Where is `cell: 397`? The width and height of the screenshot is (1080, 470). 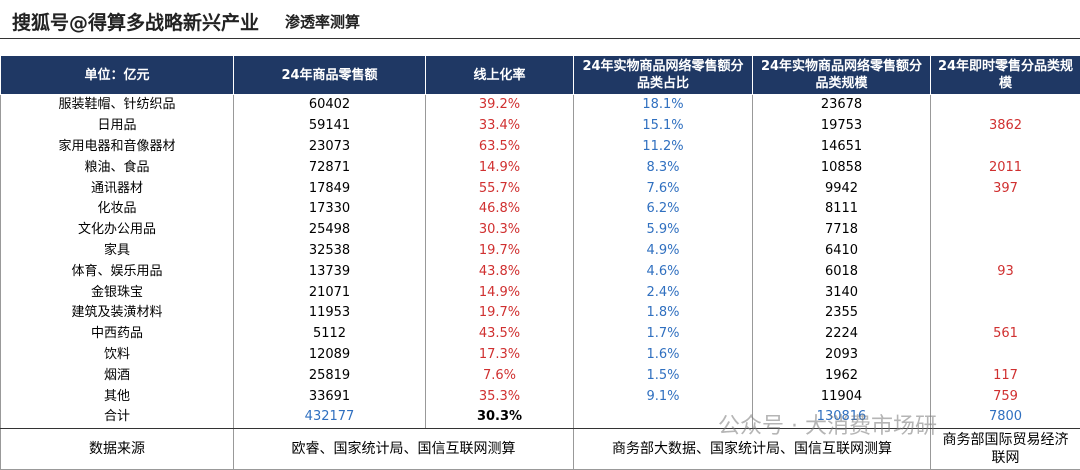 cell: 397 is located at coordinates (1005, 188).